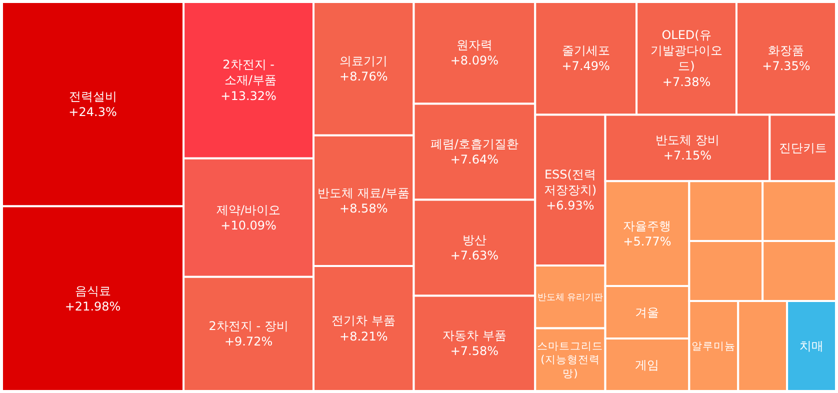 This screenshot has width=838, height=393. I want to click on data-label: +21.98%, so click(92, 306).